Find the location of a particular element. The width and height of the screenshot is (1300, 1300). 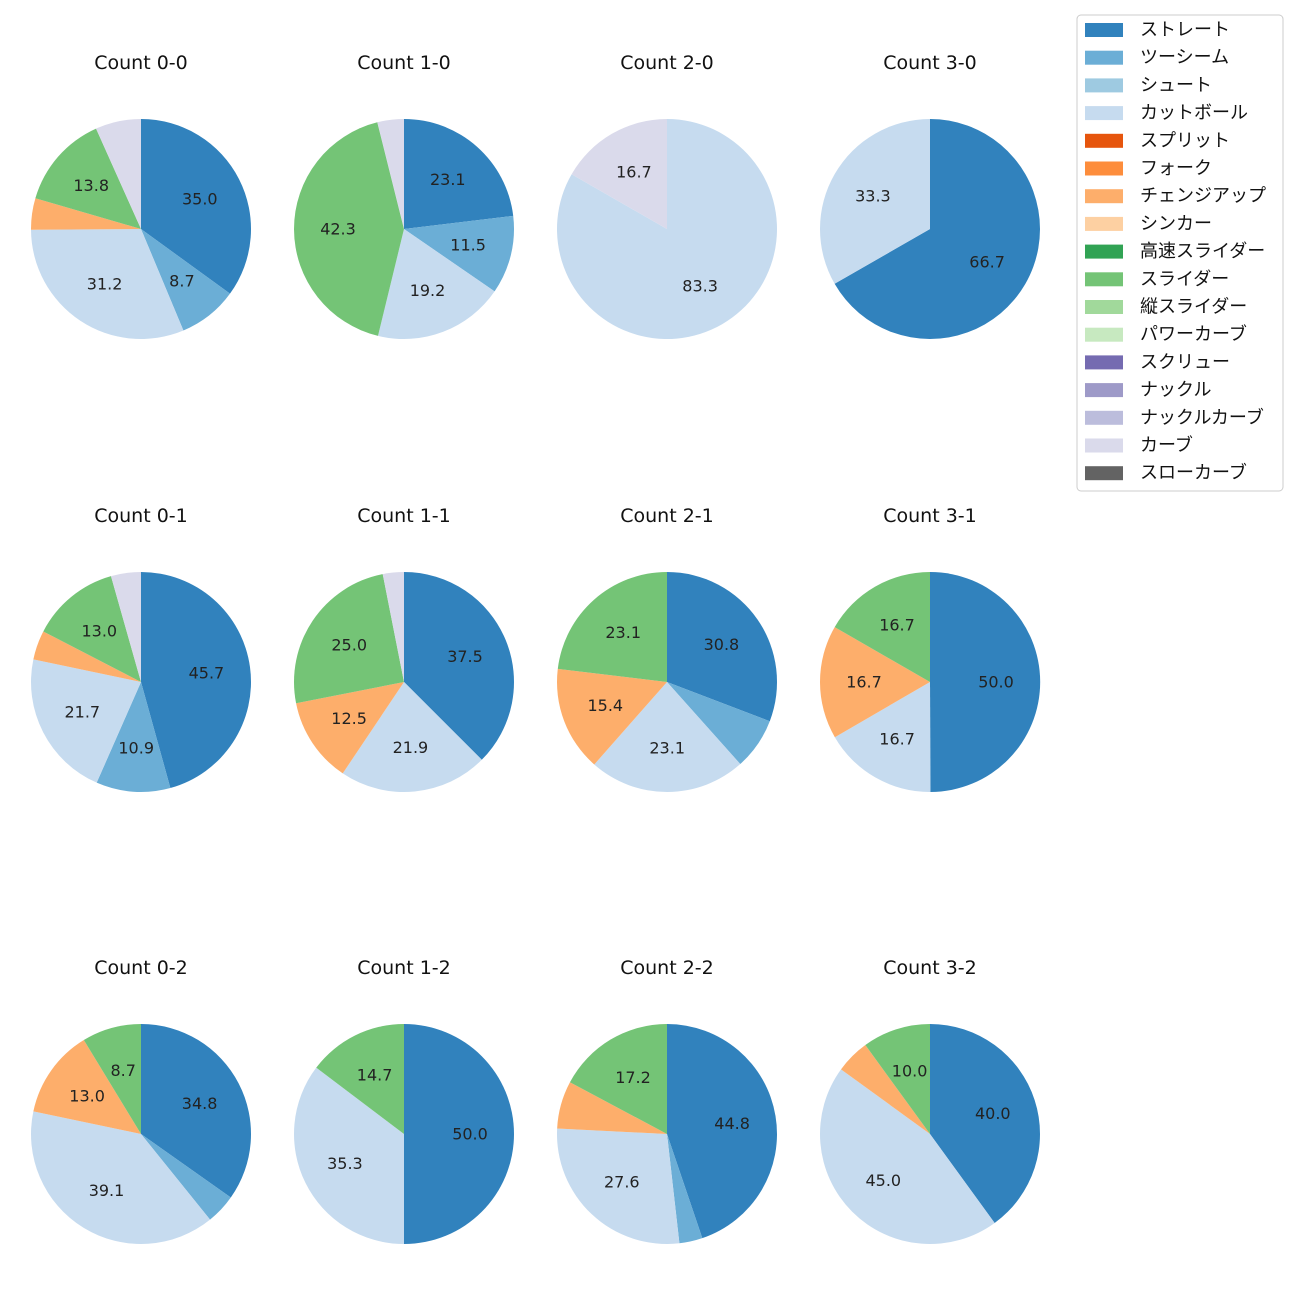

slice-label: 34.8 is located at coordinates (200, 1103).